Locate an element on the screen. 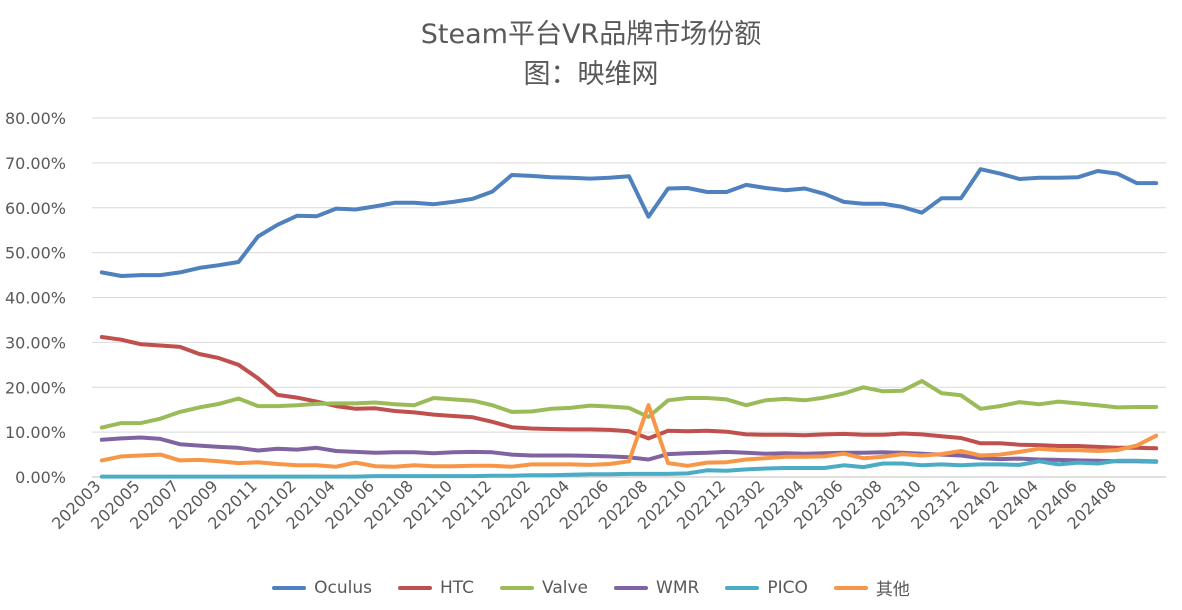 The image size is (1182, 610). legend-item: Valve is located at coordinates (544, 587).